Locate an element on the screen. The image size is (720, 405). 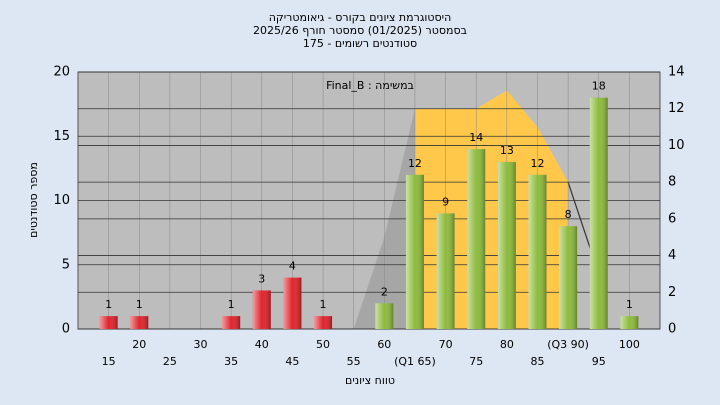
annotation: Final_B : במשימה is located at coordinates (370, 85).